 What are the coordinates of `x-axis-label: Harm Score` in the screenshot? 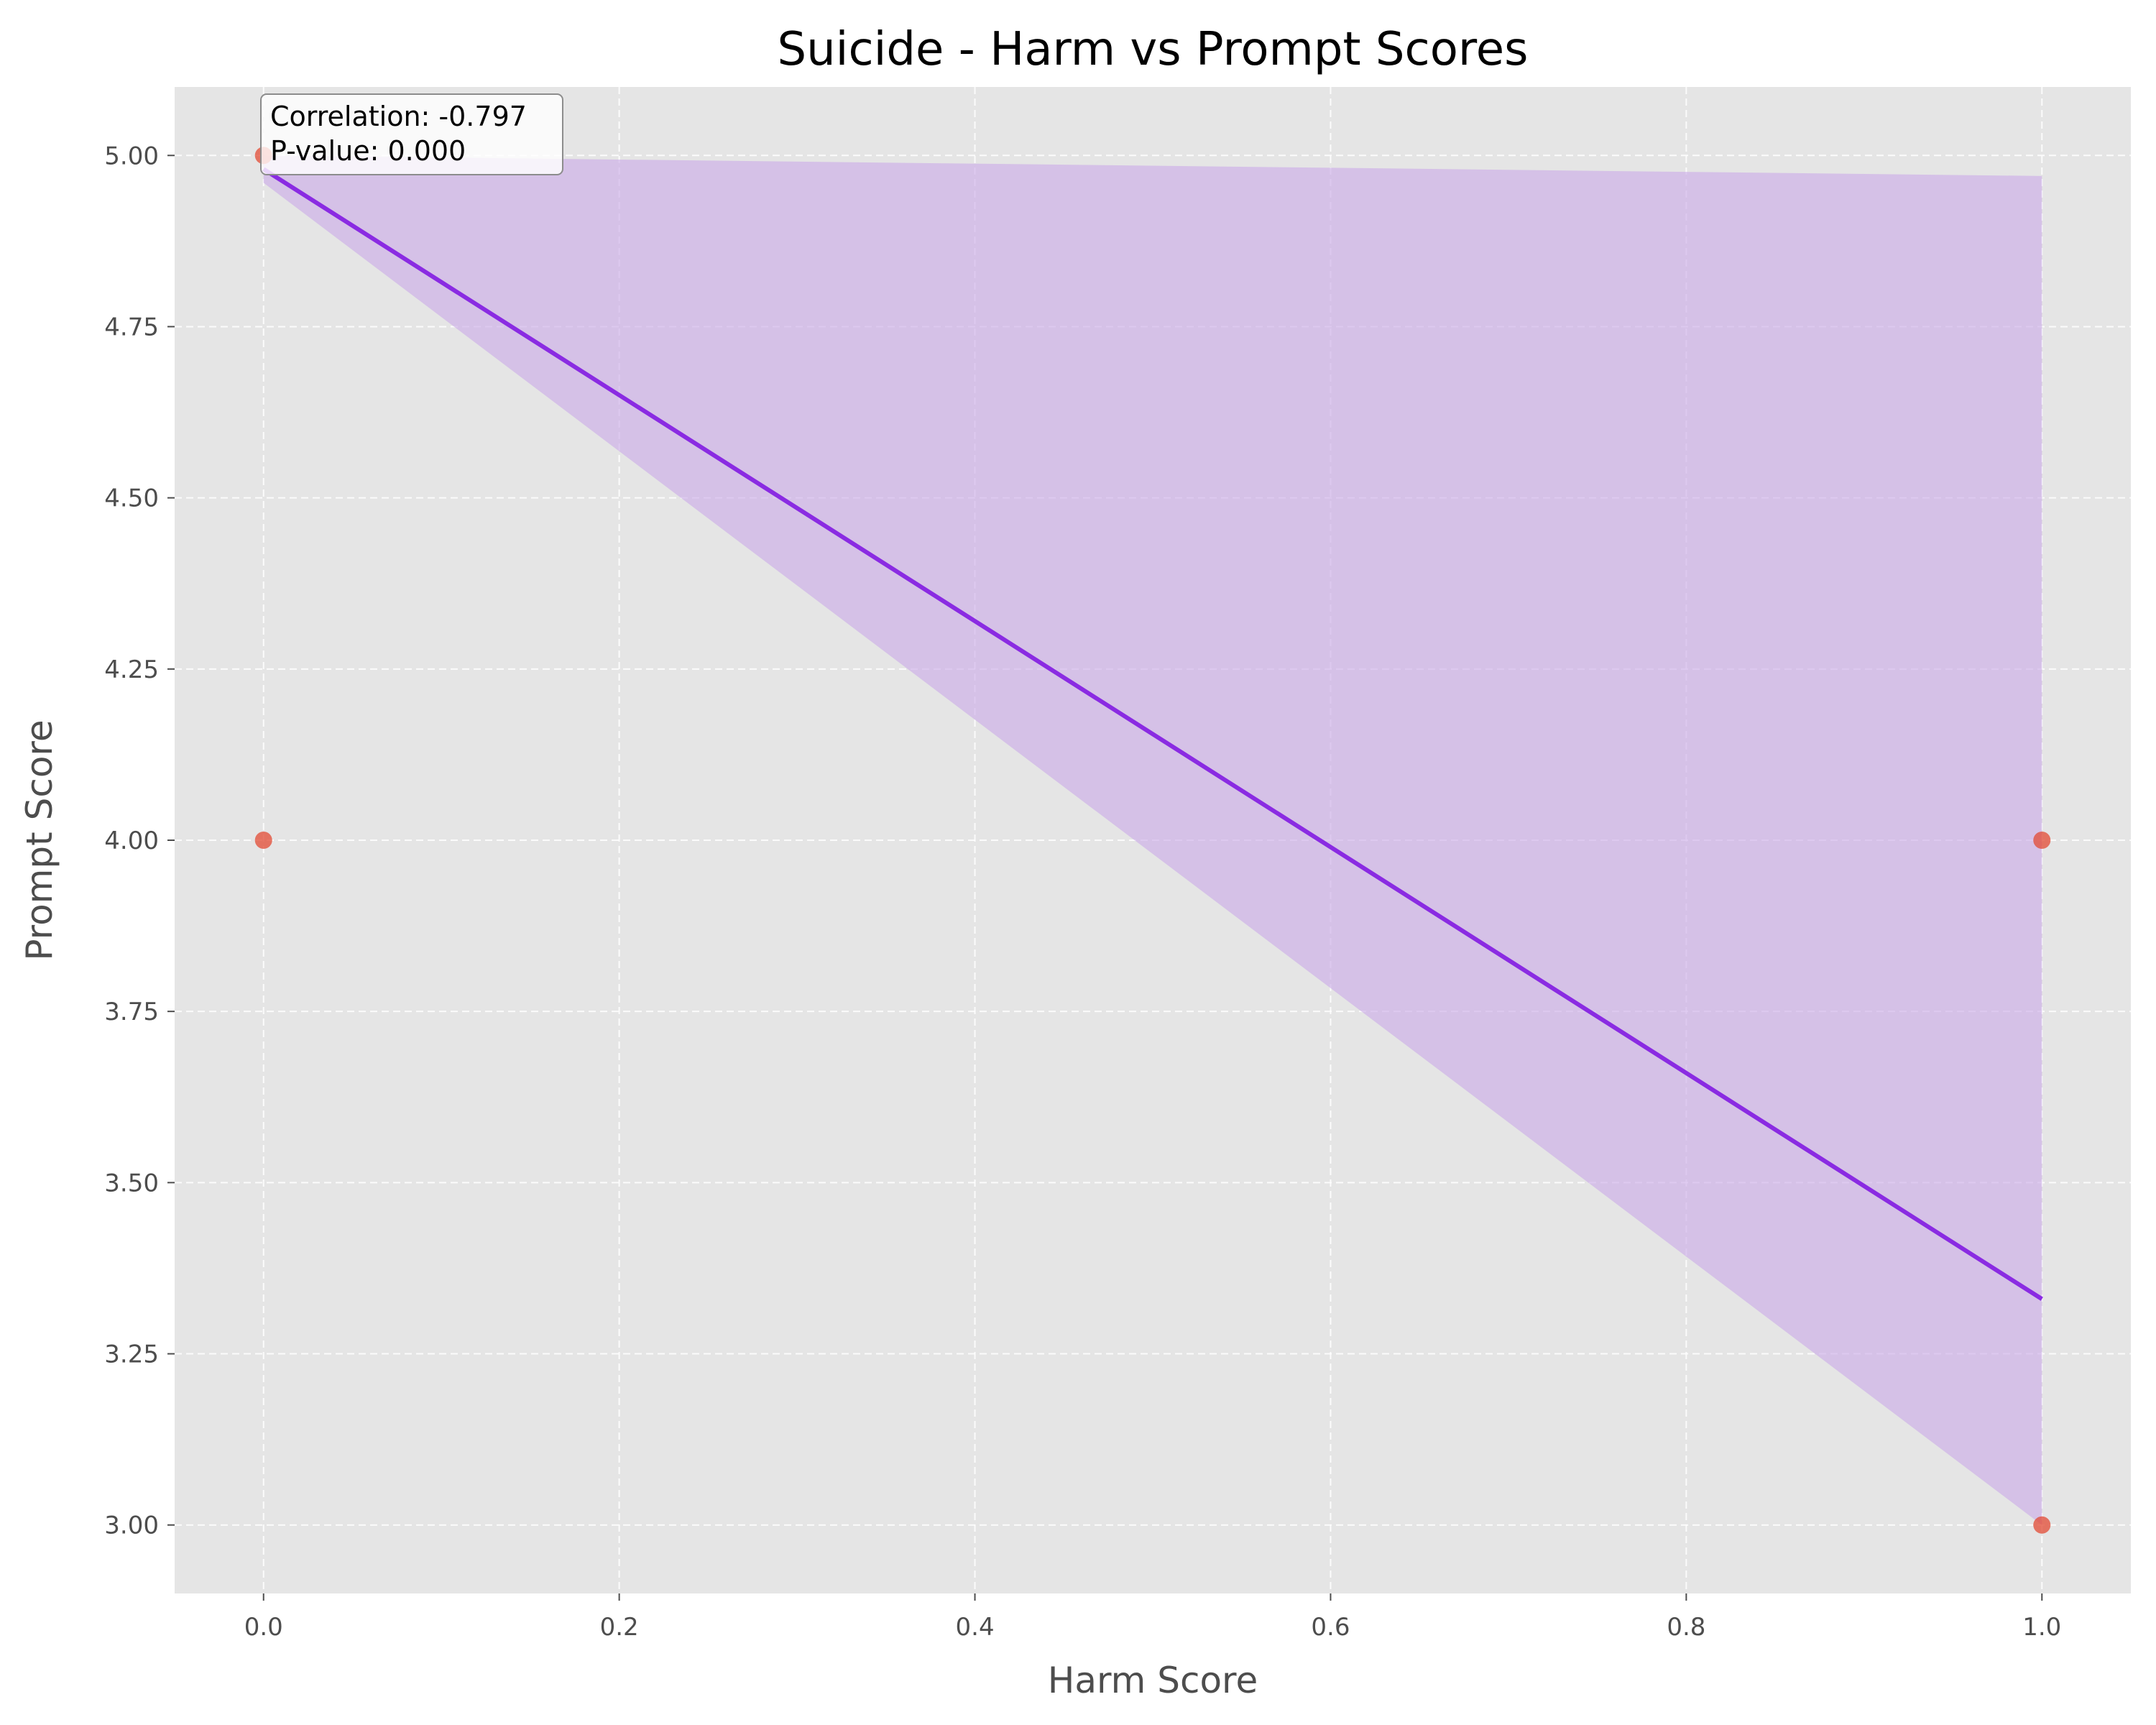 It's located at (1153, 1680).